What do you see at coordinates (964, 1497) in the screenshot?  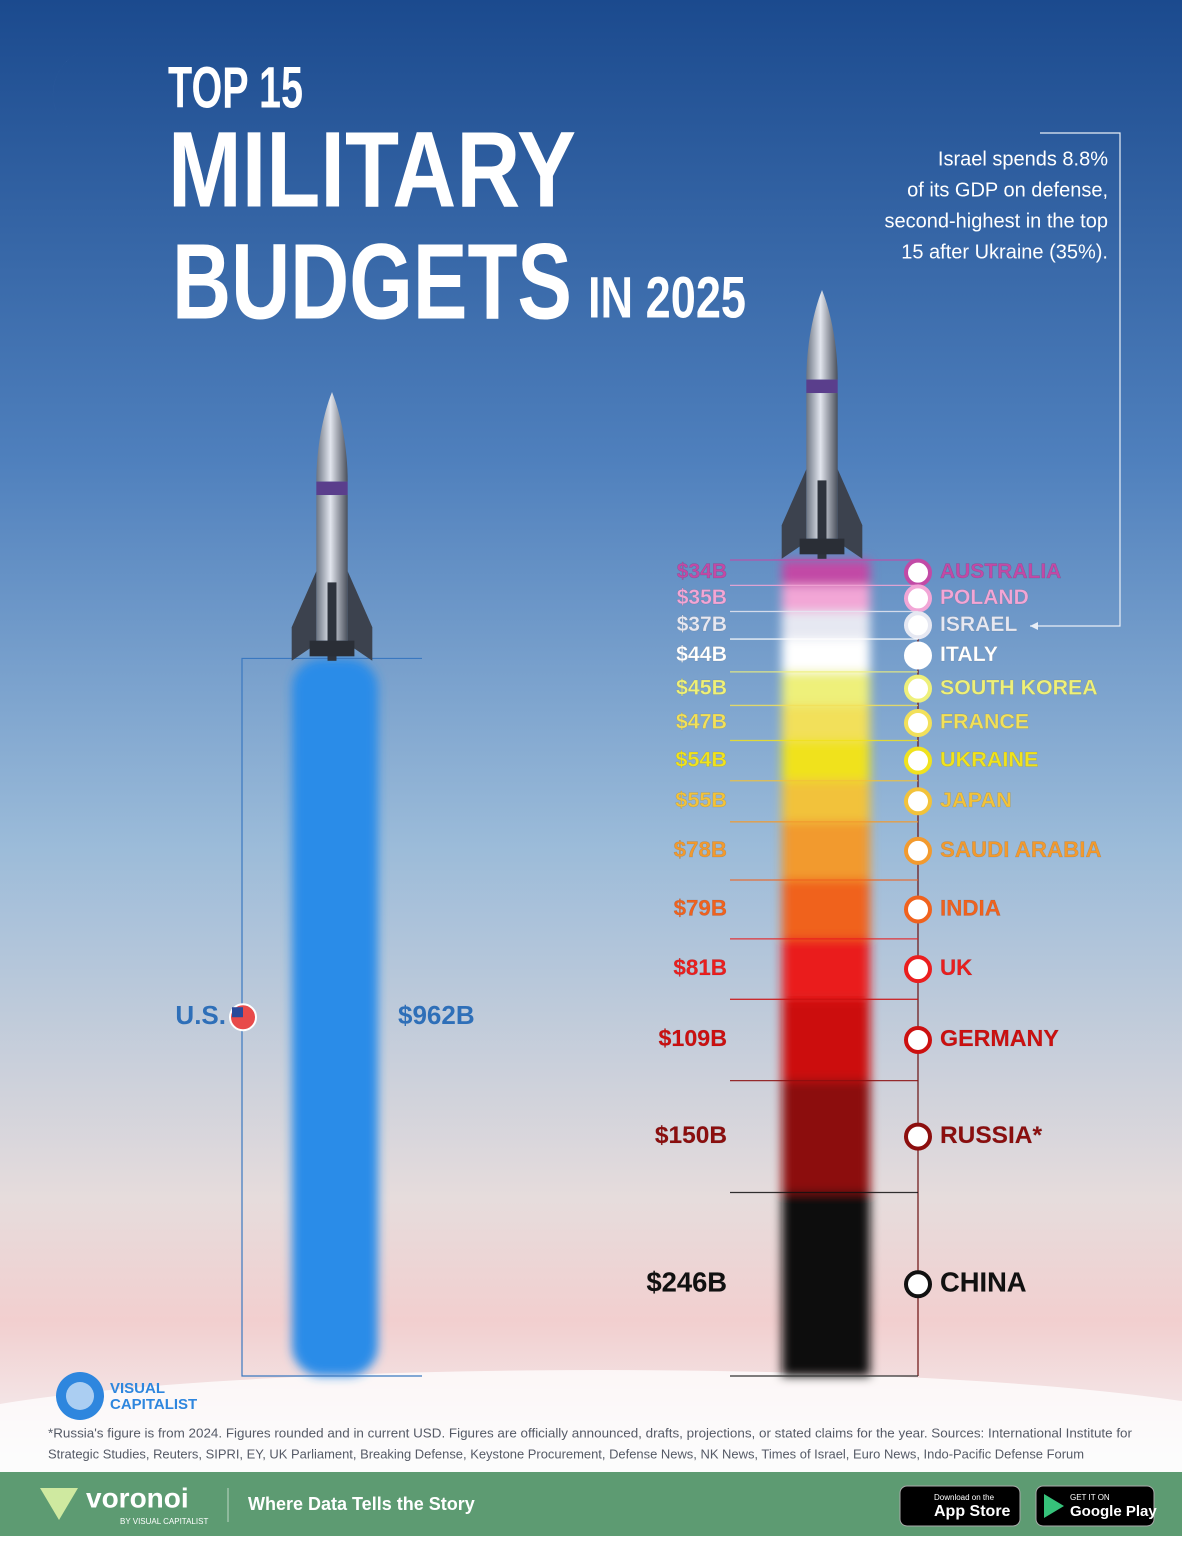 I see `badge-text: Download on the` at bounding box center [964, 1497].